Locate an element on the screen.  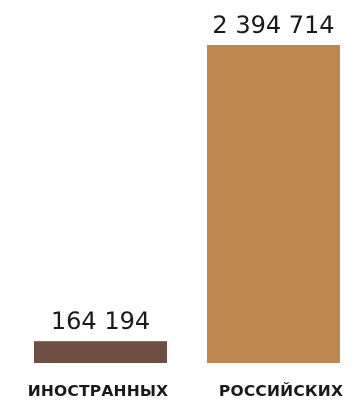
category-labels-group: ИНОСТРАННЫХ РОССИЙСКИХ is located at coordinates (185, 390).